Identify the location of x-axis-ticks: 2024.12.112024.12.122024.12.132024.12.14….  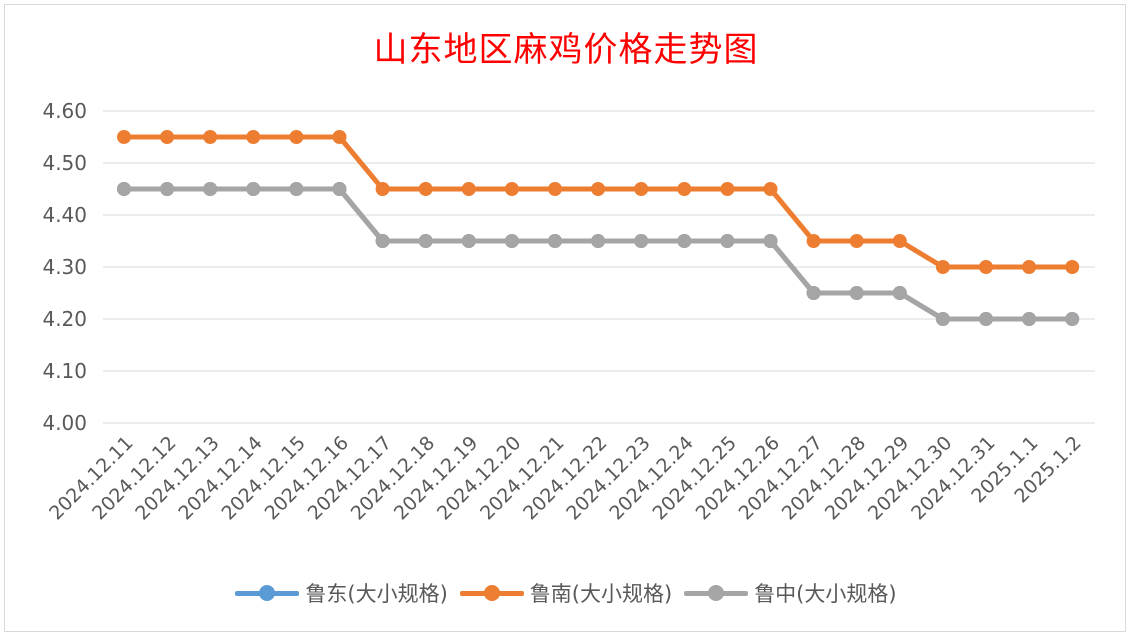
(565, 478).